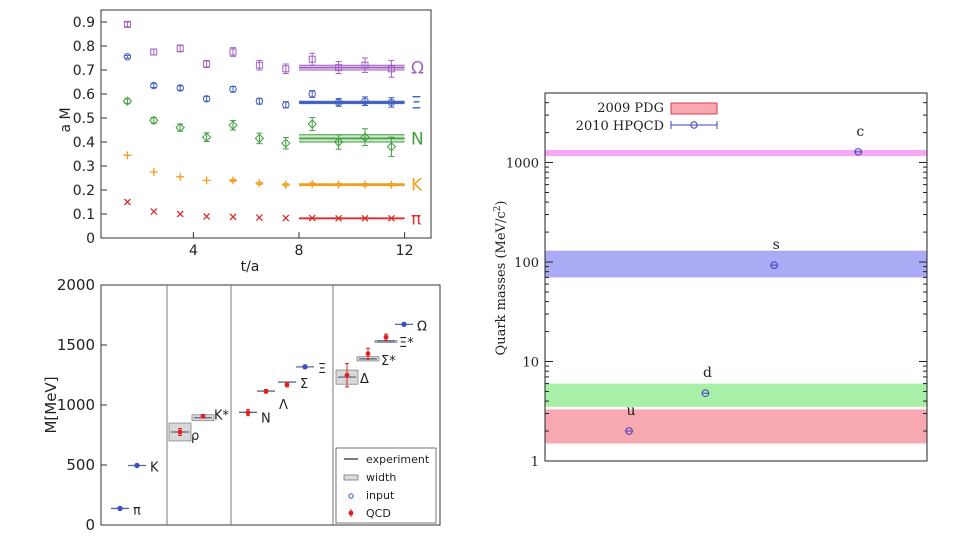 The width and height of the screenshot is (960, 540). I want to click on point-label: u, so click(631, 411).